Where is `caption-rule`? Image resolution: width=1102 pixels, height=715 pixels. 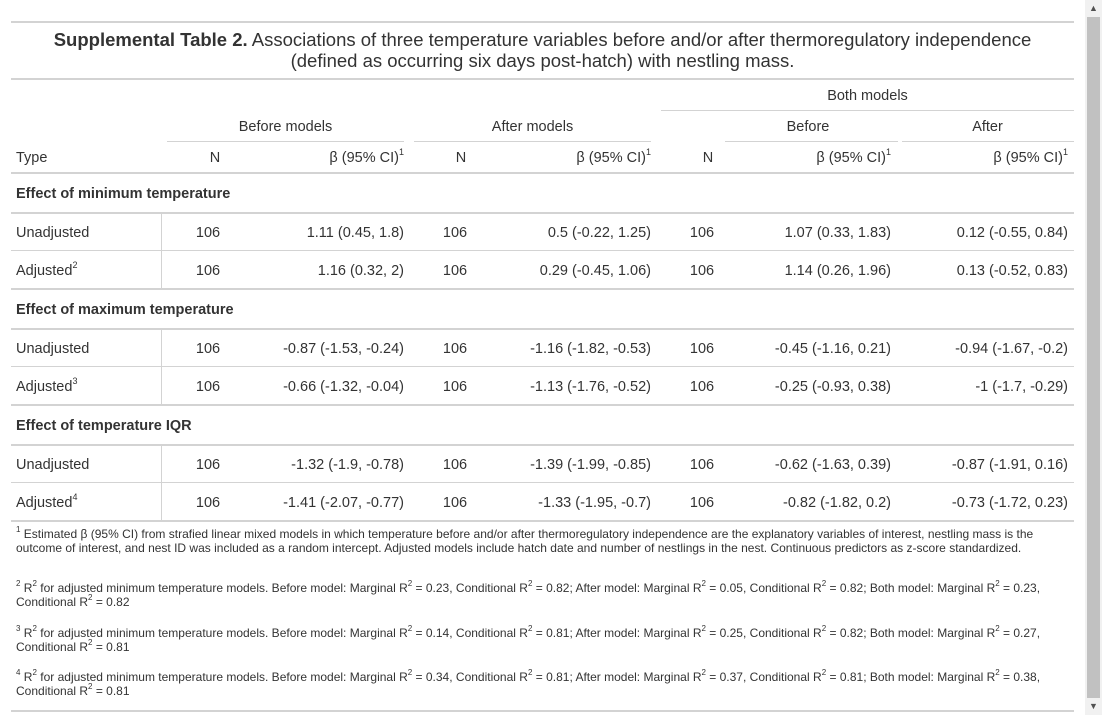
caption-rule is located at coordinates (542, 79).